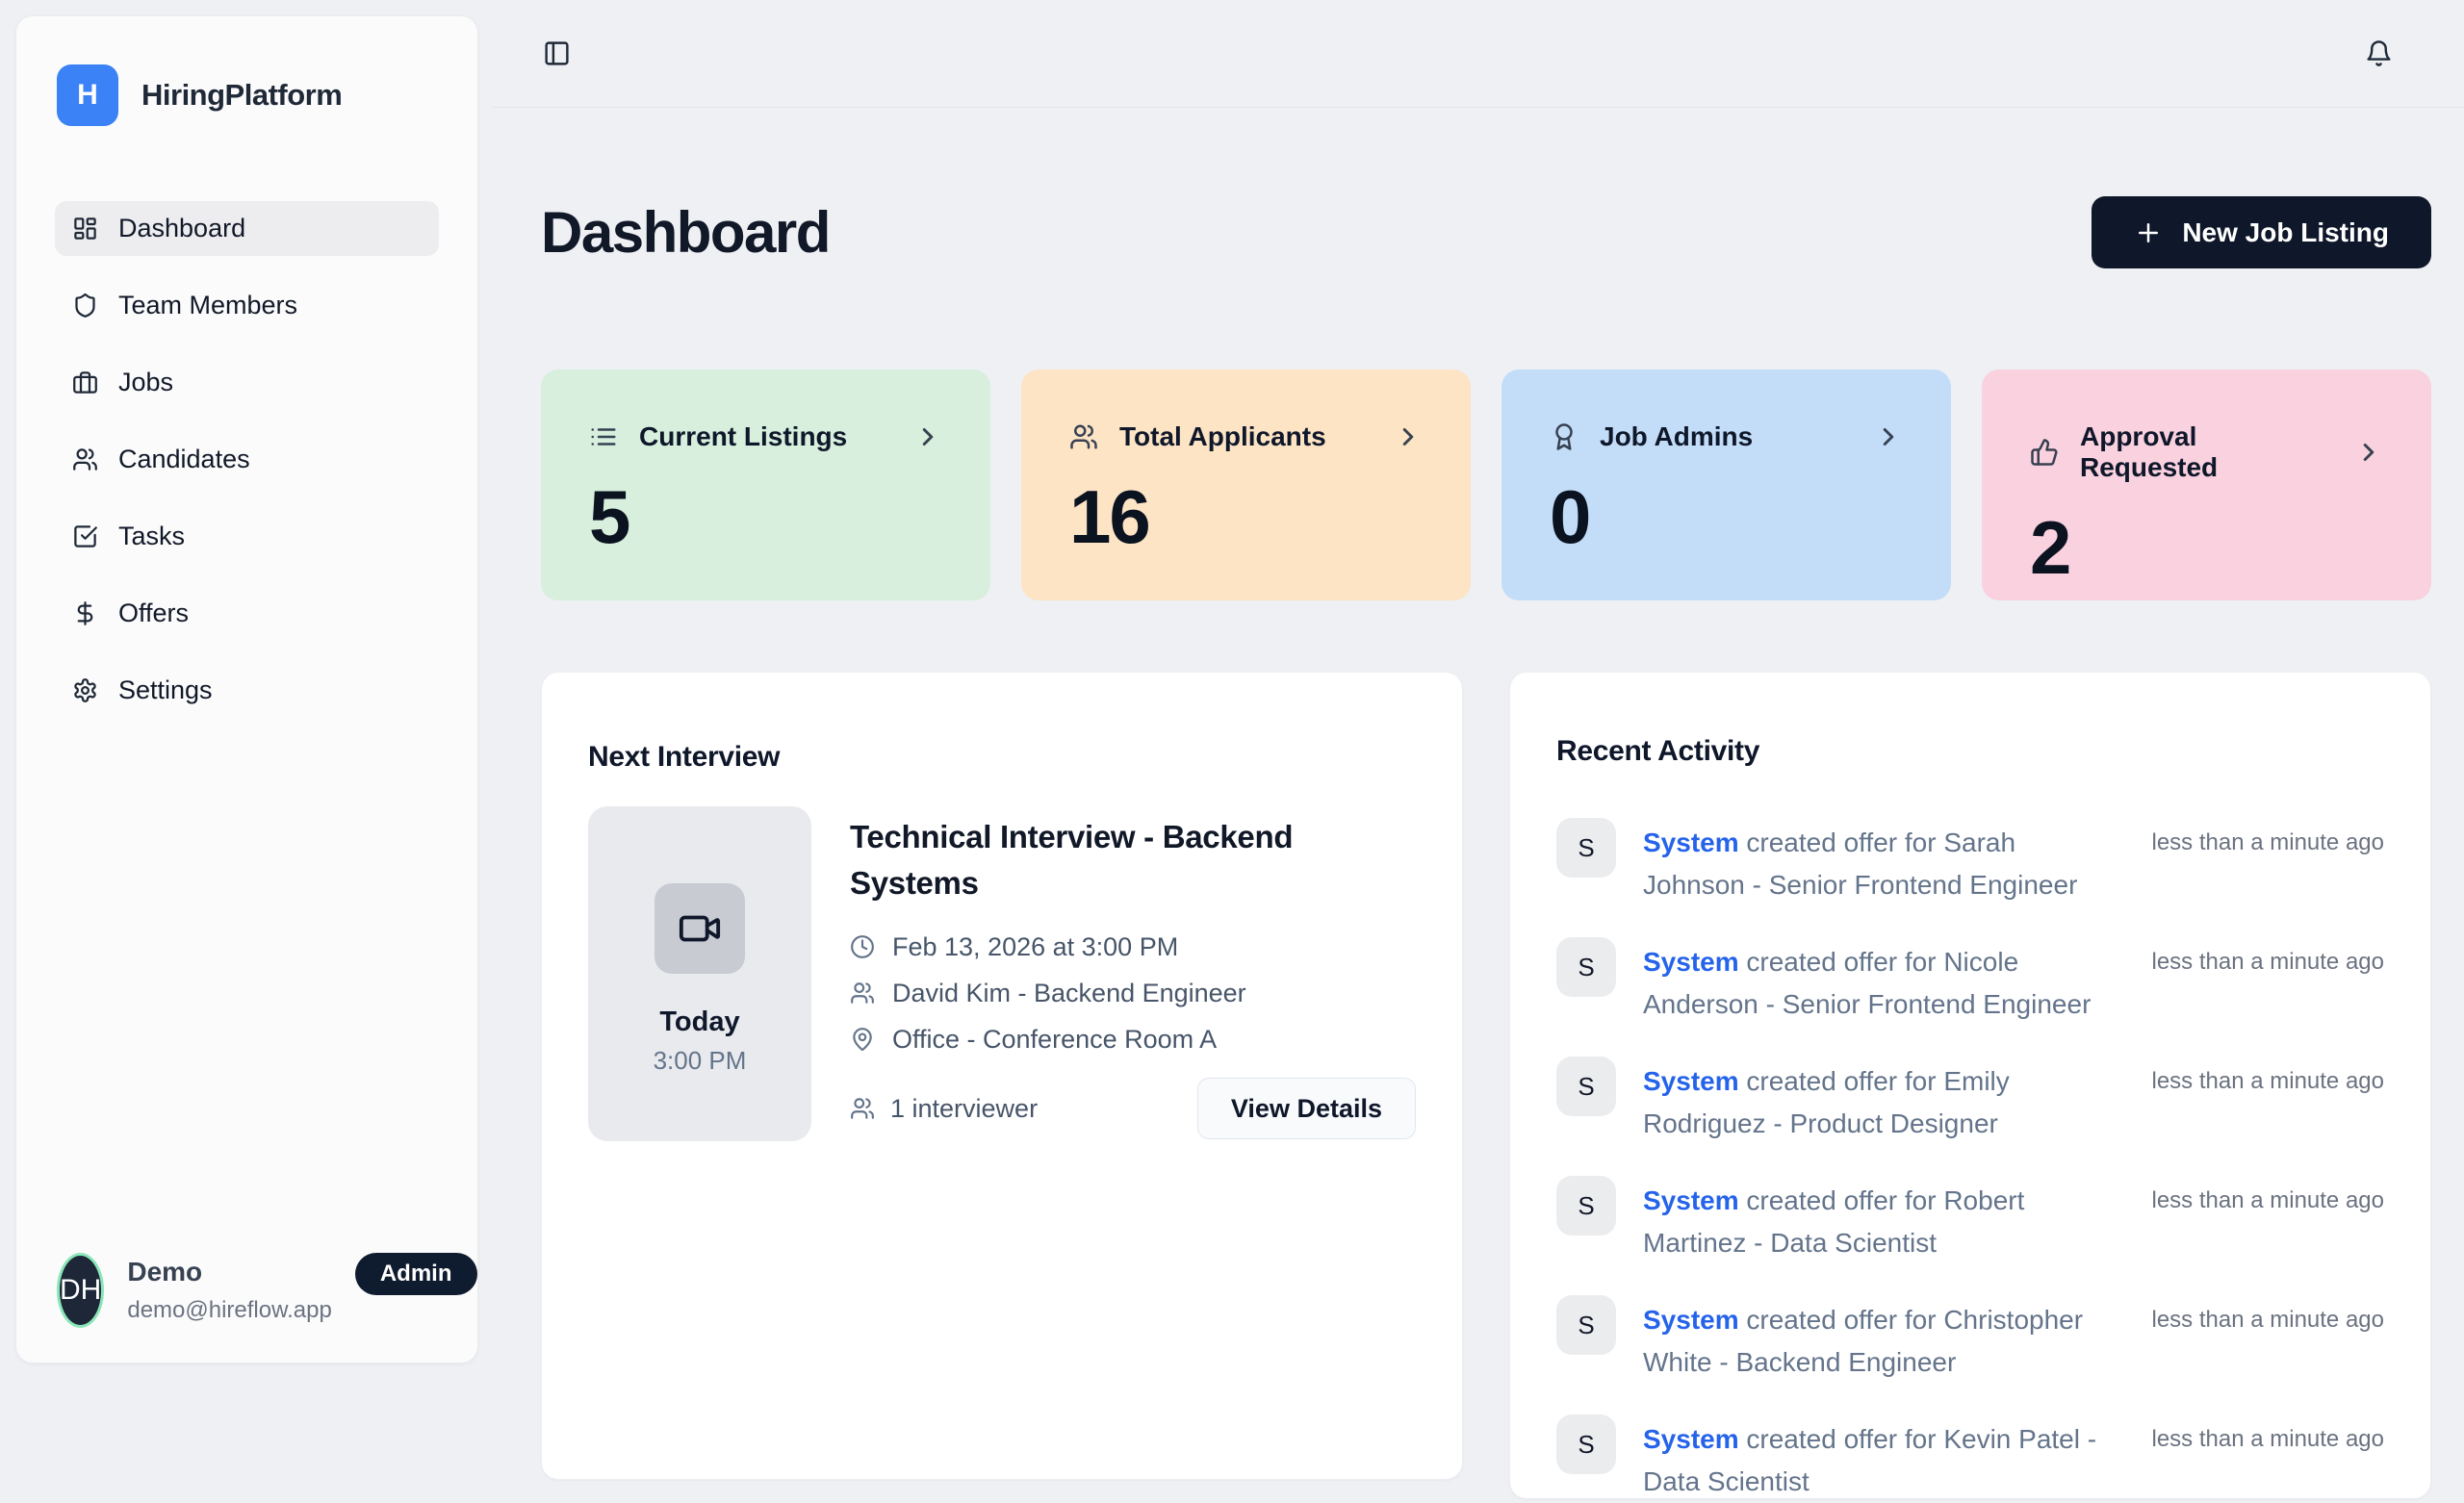  I want to click on stat-card-approval-requested: Approval Requested 2, so click(2206, 485).